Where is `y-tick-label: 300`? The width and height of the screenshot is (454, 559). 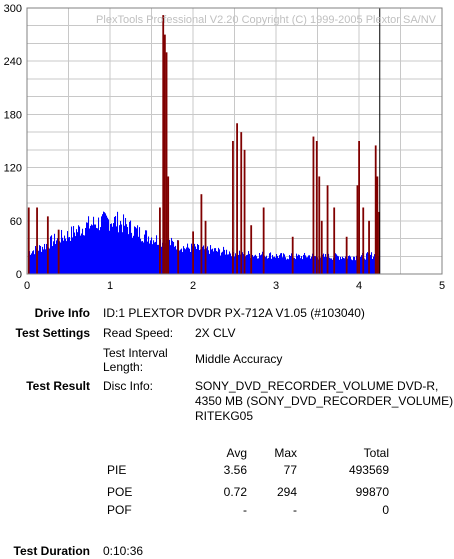
y-tick-label: 300 is located at coordinates (13, 9).